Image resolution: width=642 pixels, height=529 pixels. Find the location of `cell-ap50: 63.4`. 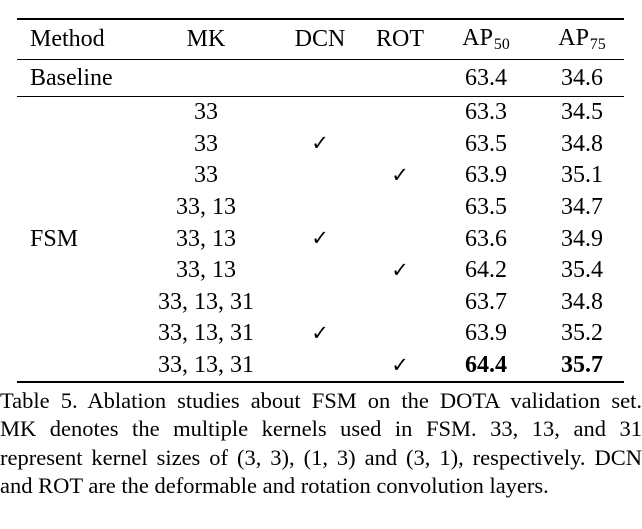

cell-ap50: 63.4 is located at coordinates (486, 77).